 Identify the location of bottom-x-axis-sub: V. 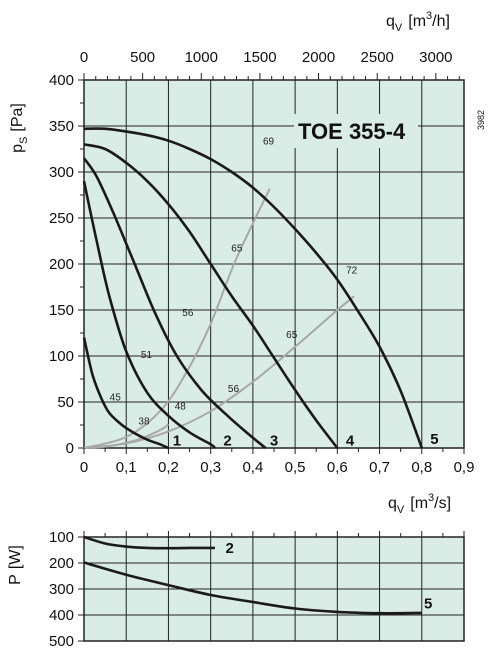
(401, 510).